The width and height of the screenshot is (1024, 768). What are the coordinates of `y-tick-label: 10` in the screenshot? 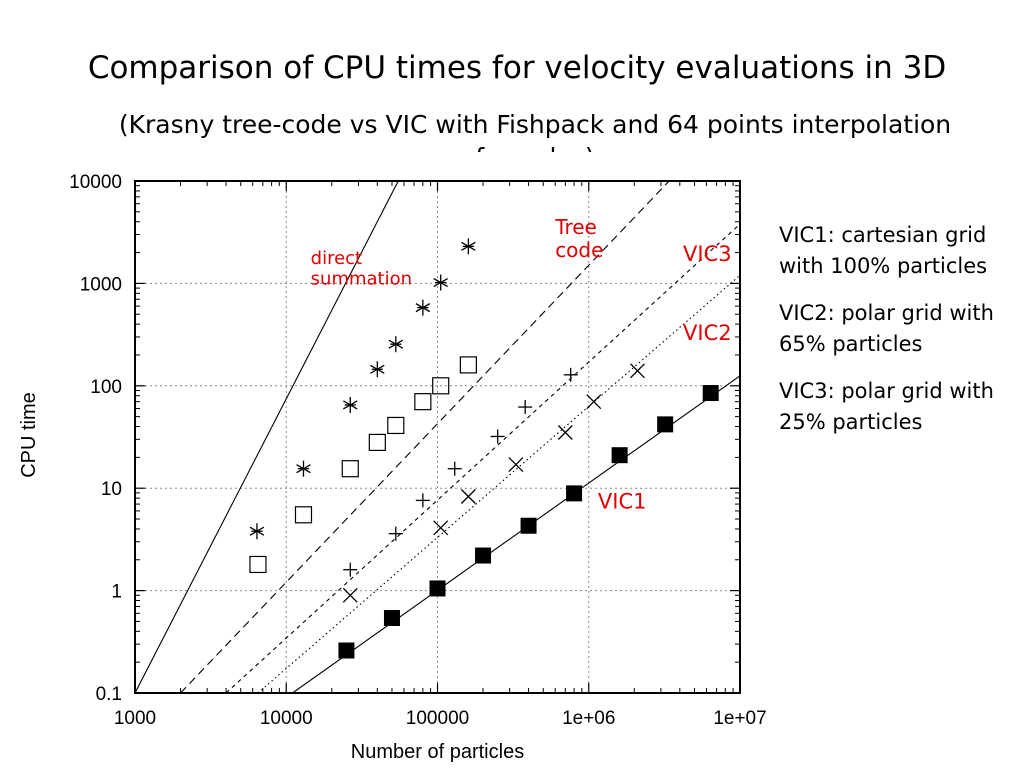 It's located at (111, 489).